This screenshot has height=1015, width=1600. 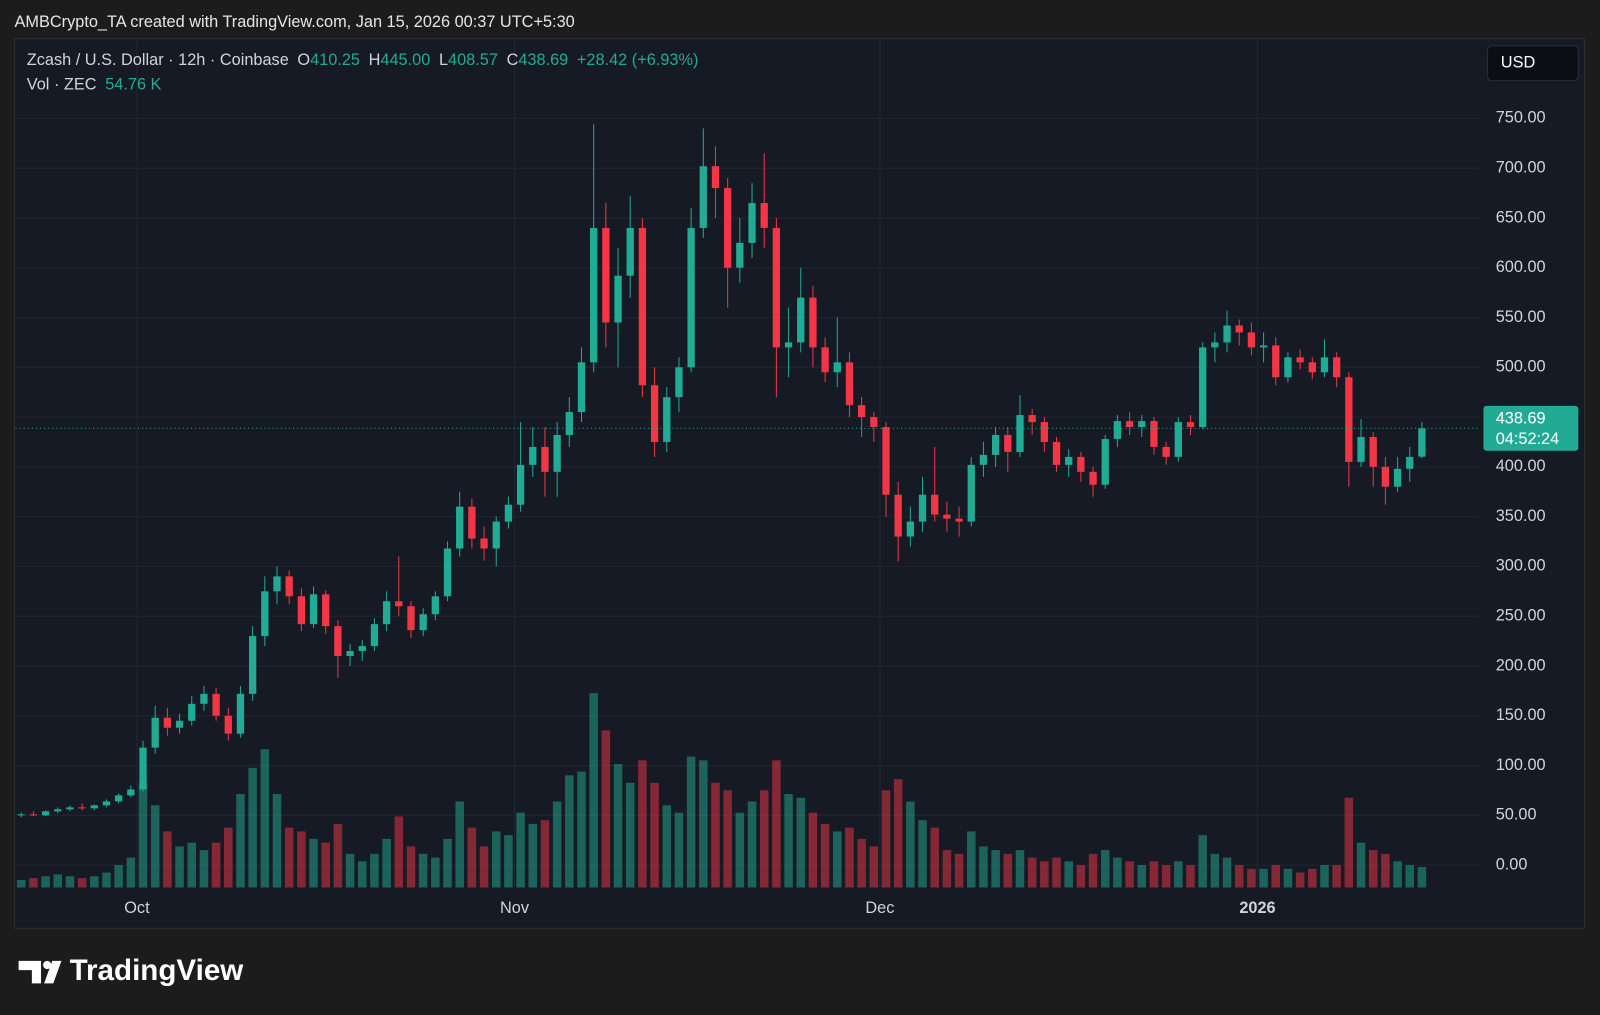 What do you see at coordinates (1518, 63) in the screenshot?
I see `currency-label: USD` at bounding box center [1518, 63].